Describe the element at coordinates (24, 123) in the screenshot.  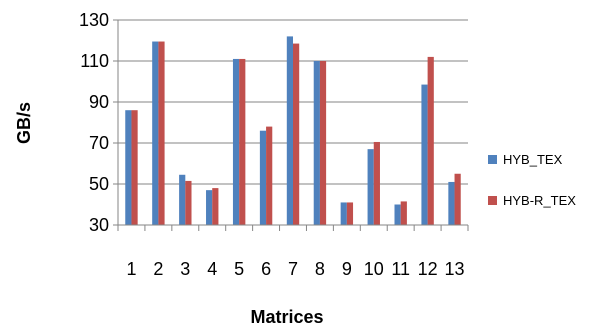
I see `y-axis-title: GB/s` at that location.